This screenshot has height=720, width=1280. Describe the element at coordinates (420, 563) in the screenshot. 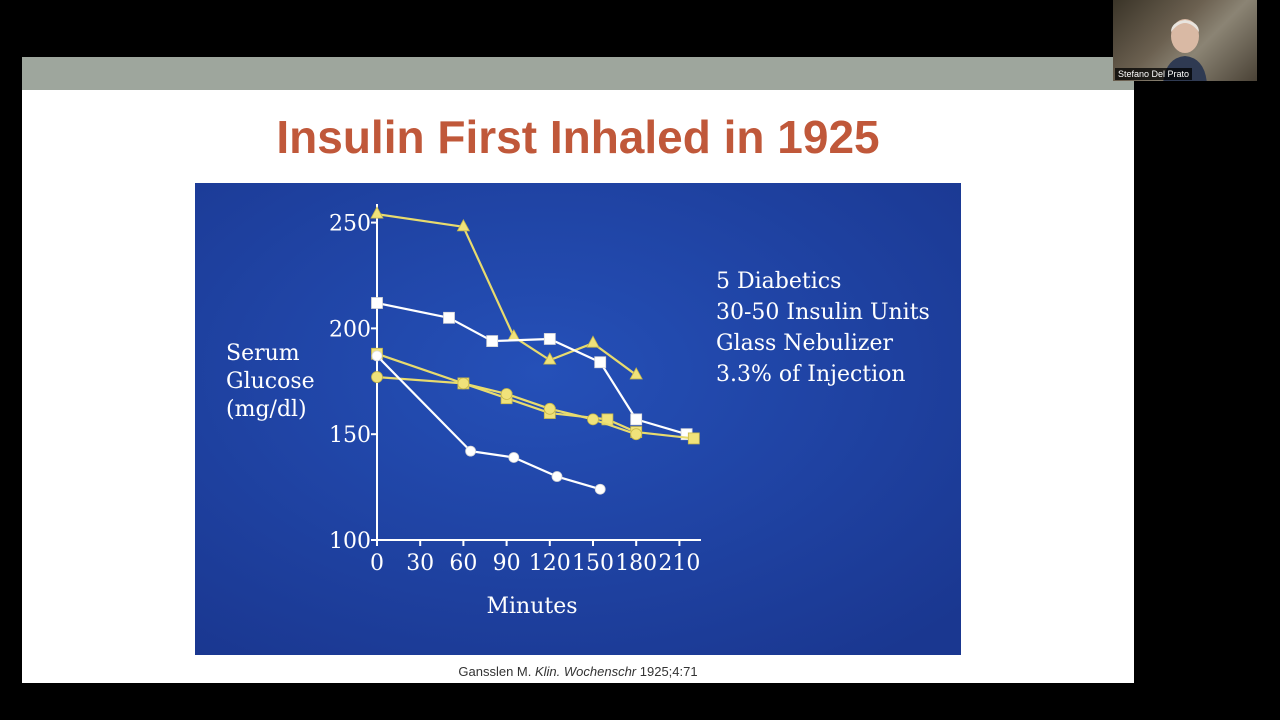

I see `x-tick-label: 30` at that location.